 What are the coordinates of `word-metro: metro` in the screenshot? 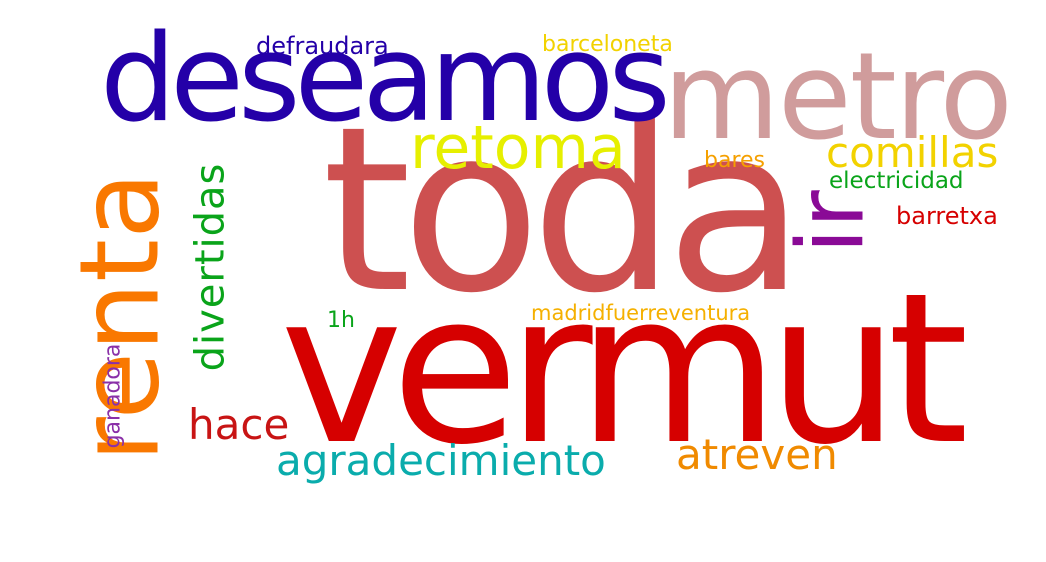 It's located at (838, 97).